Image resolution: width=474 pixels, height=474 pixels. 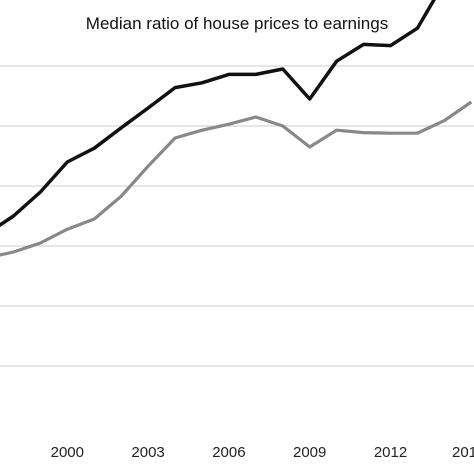 I want to click on x-tick-label: 201, so click(x=463, y=452).